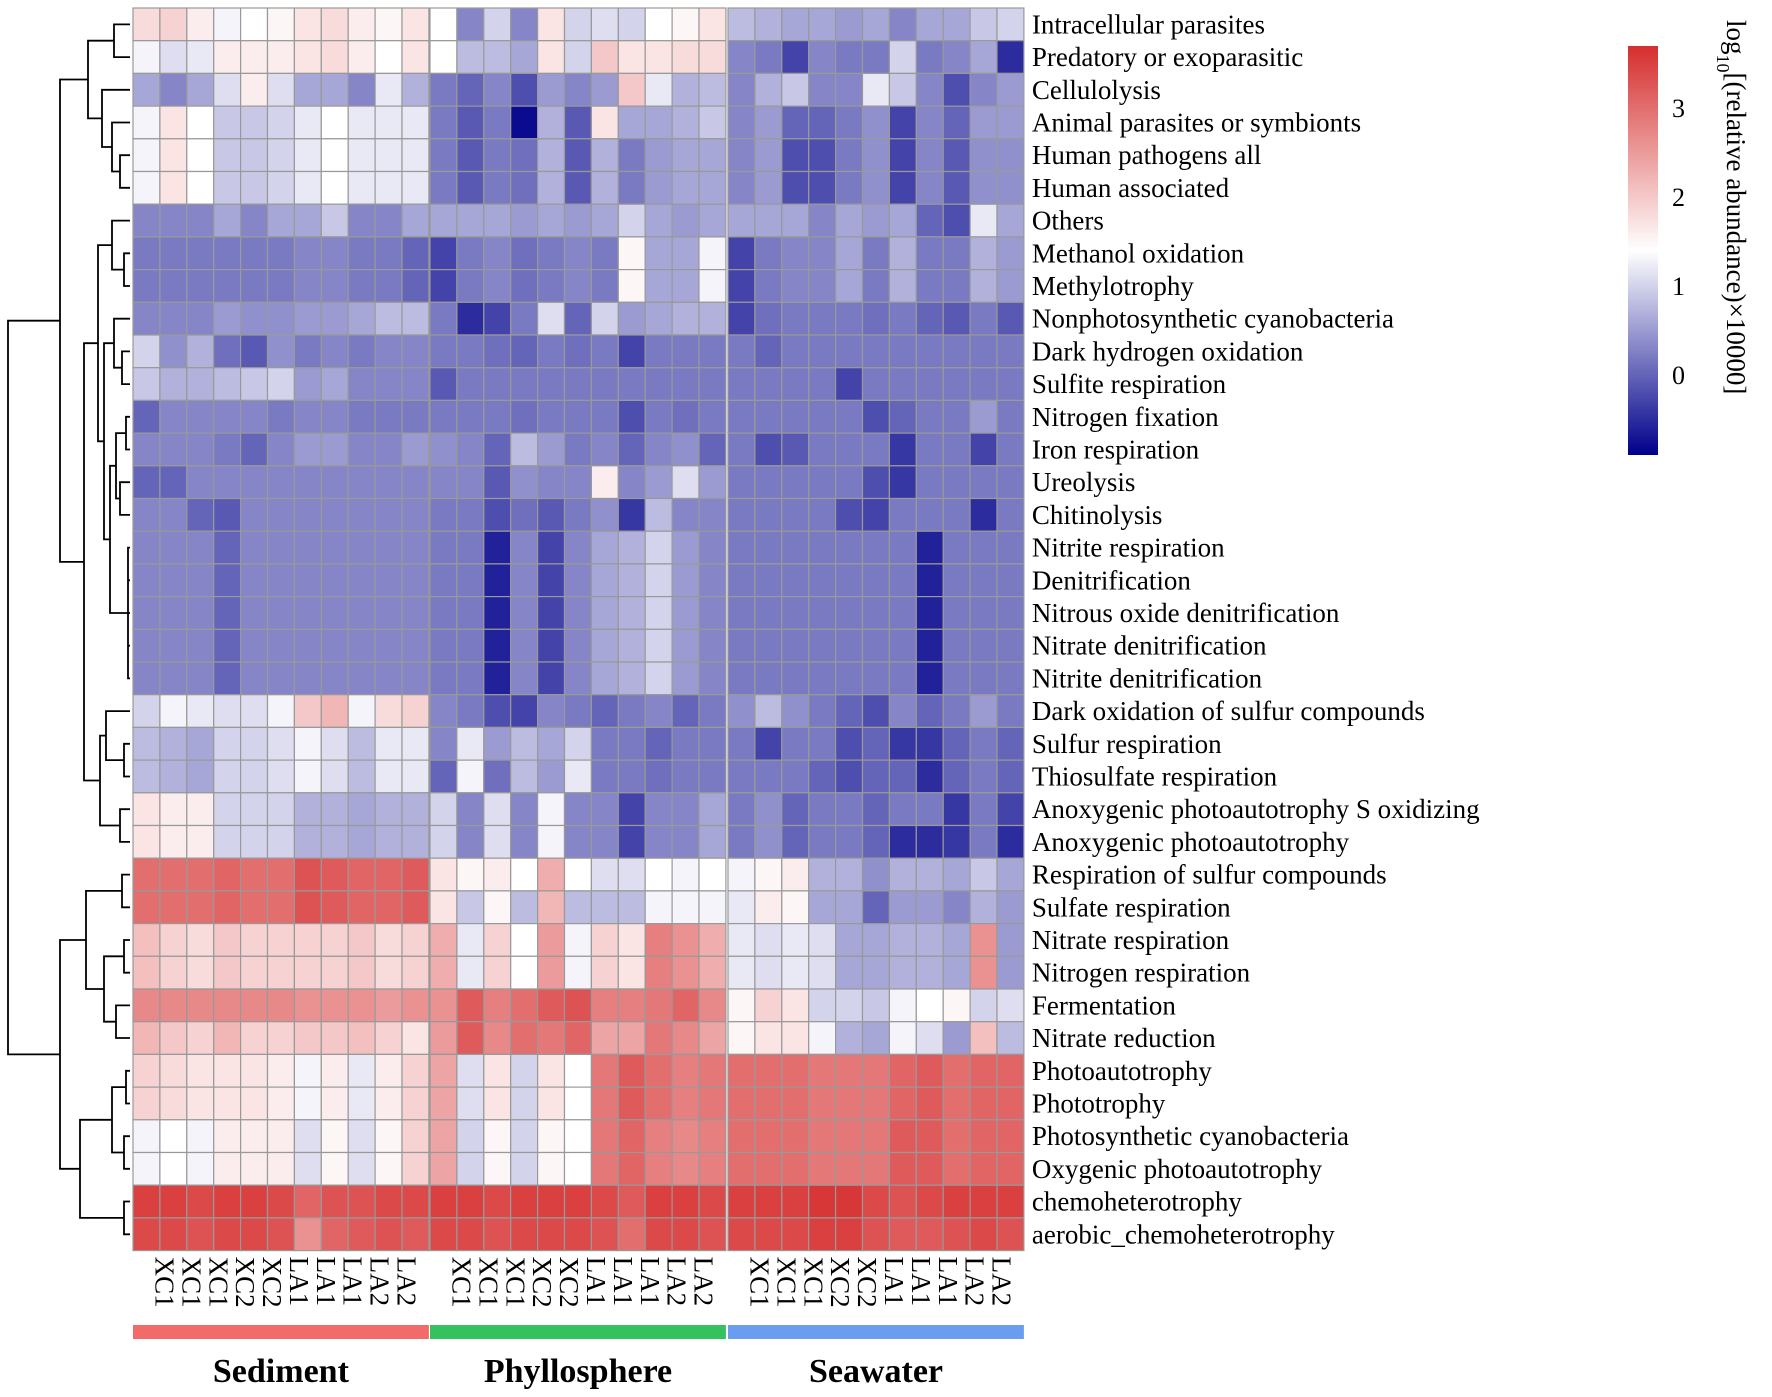 The height and width of the screenshot is (1397, 1772). Describe the element at coordinates (1099, 1104) in the screenshot. I see `row-label: Phototrophy` at that location.